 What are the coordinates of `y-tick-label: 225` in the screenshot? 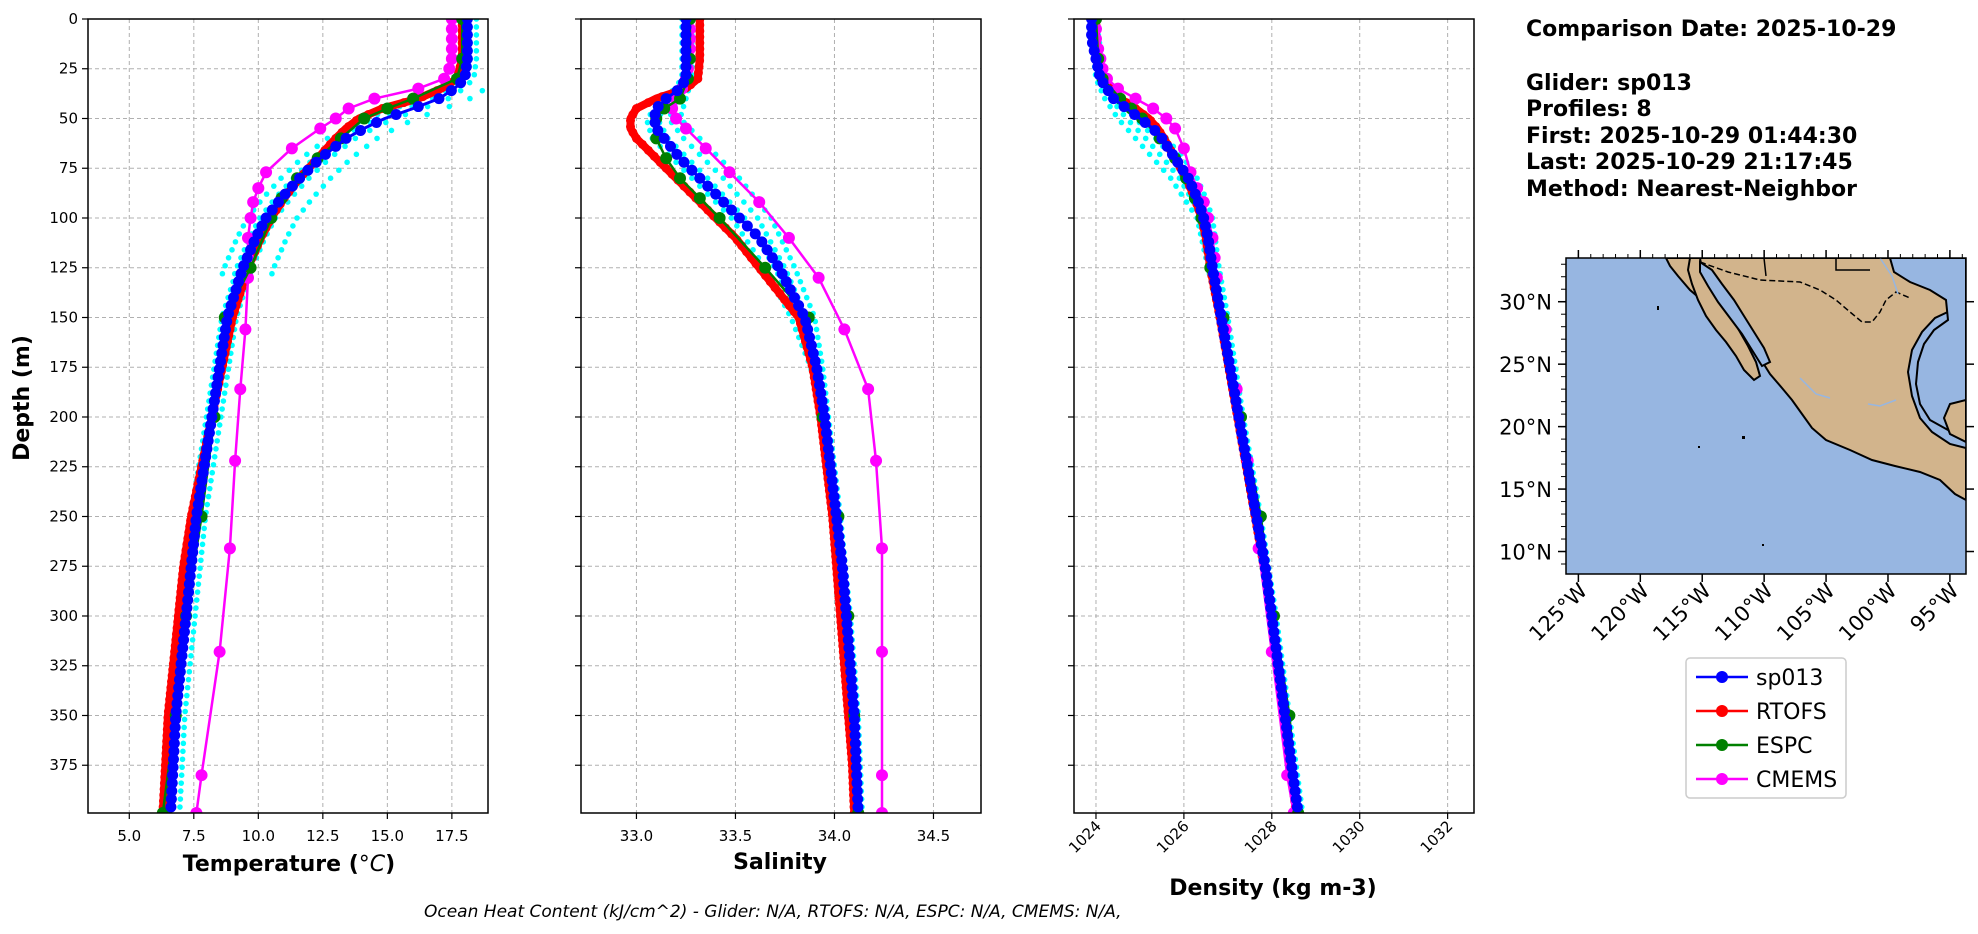 It's located at (63, 467).